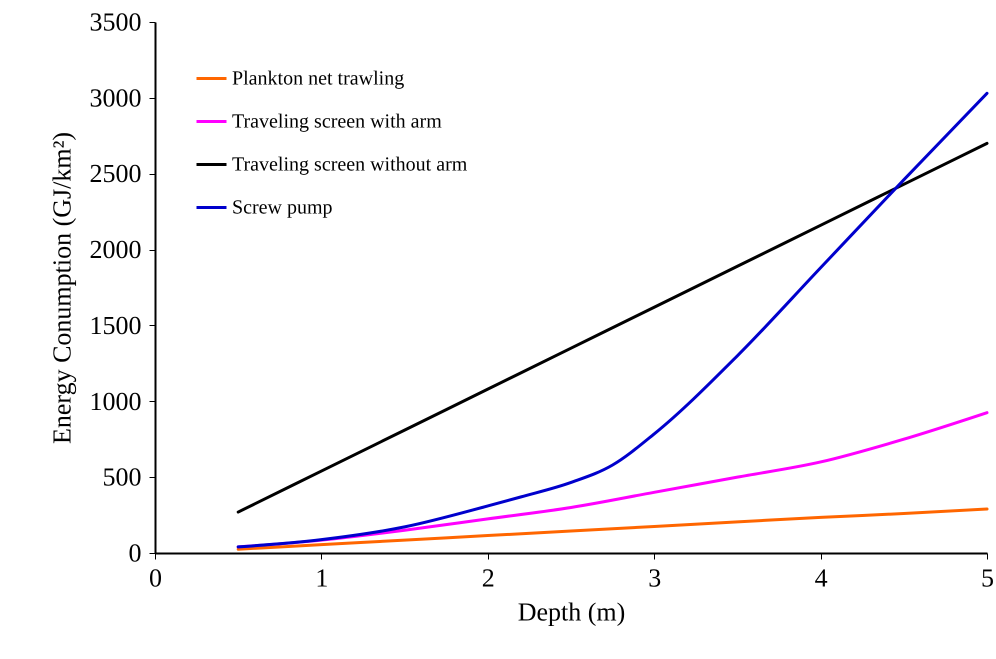 This screenshot has height=659, width=996. What do you see at coordinates (350, 165) in the screenshot?
I see `legend-label: Traveling screen without arm` at bounding box center [350, 165].